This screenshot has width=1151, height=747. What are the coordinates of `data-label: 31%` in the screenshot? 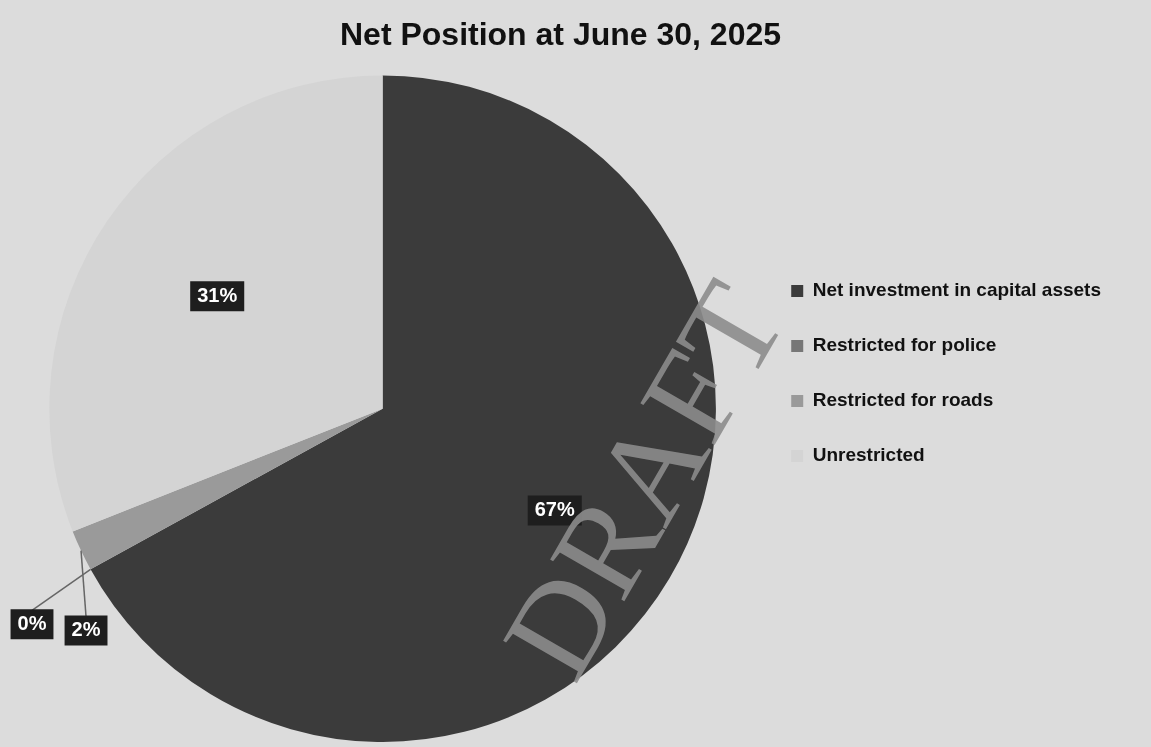 It's located at (217, 294).